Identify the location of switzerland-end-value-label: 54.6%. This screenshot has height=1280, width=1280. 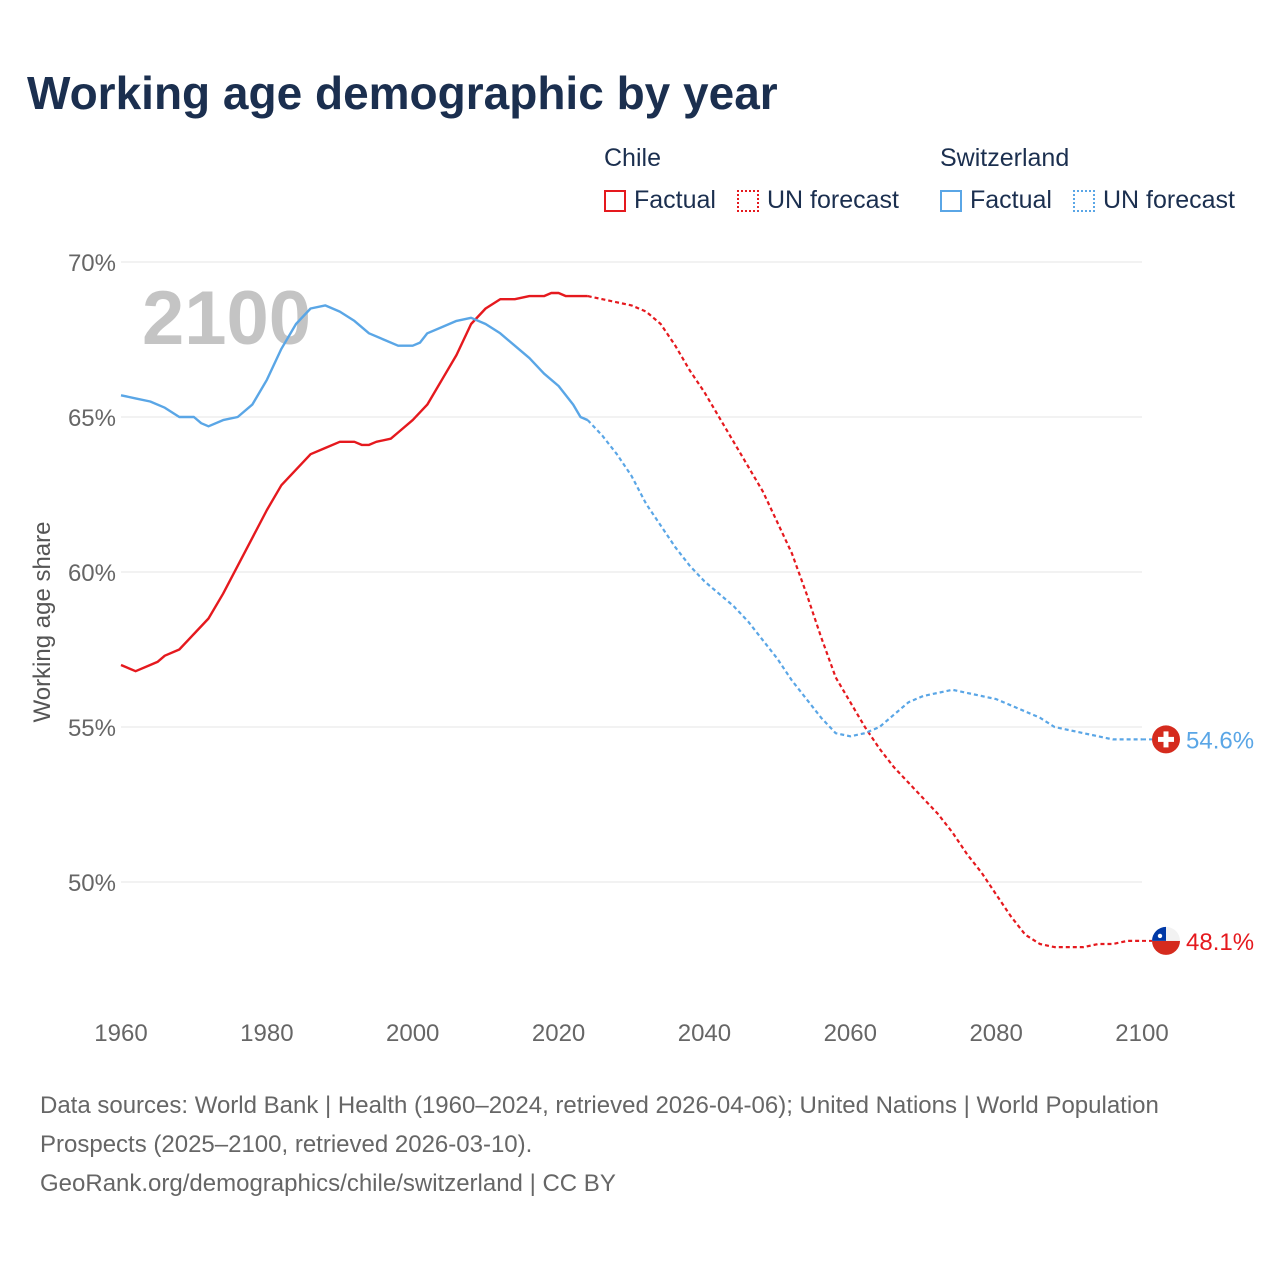
(1220, 740).